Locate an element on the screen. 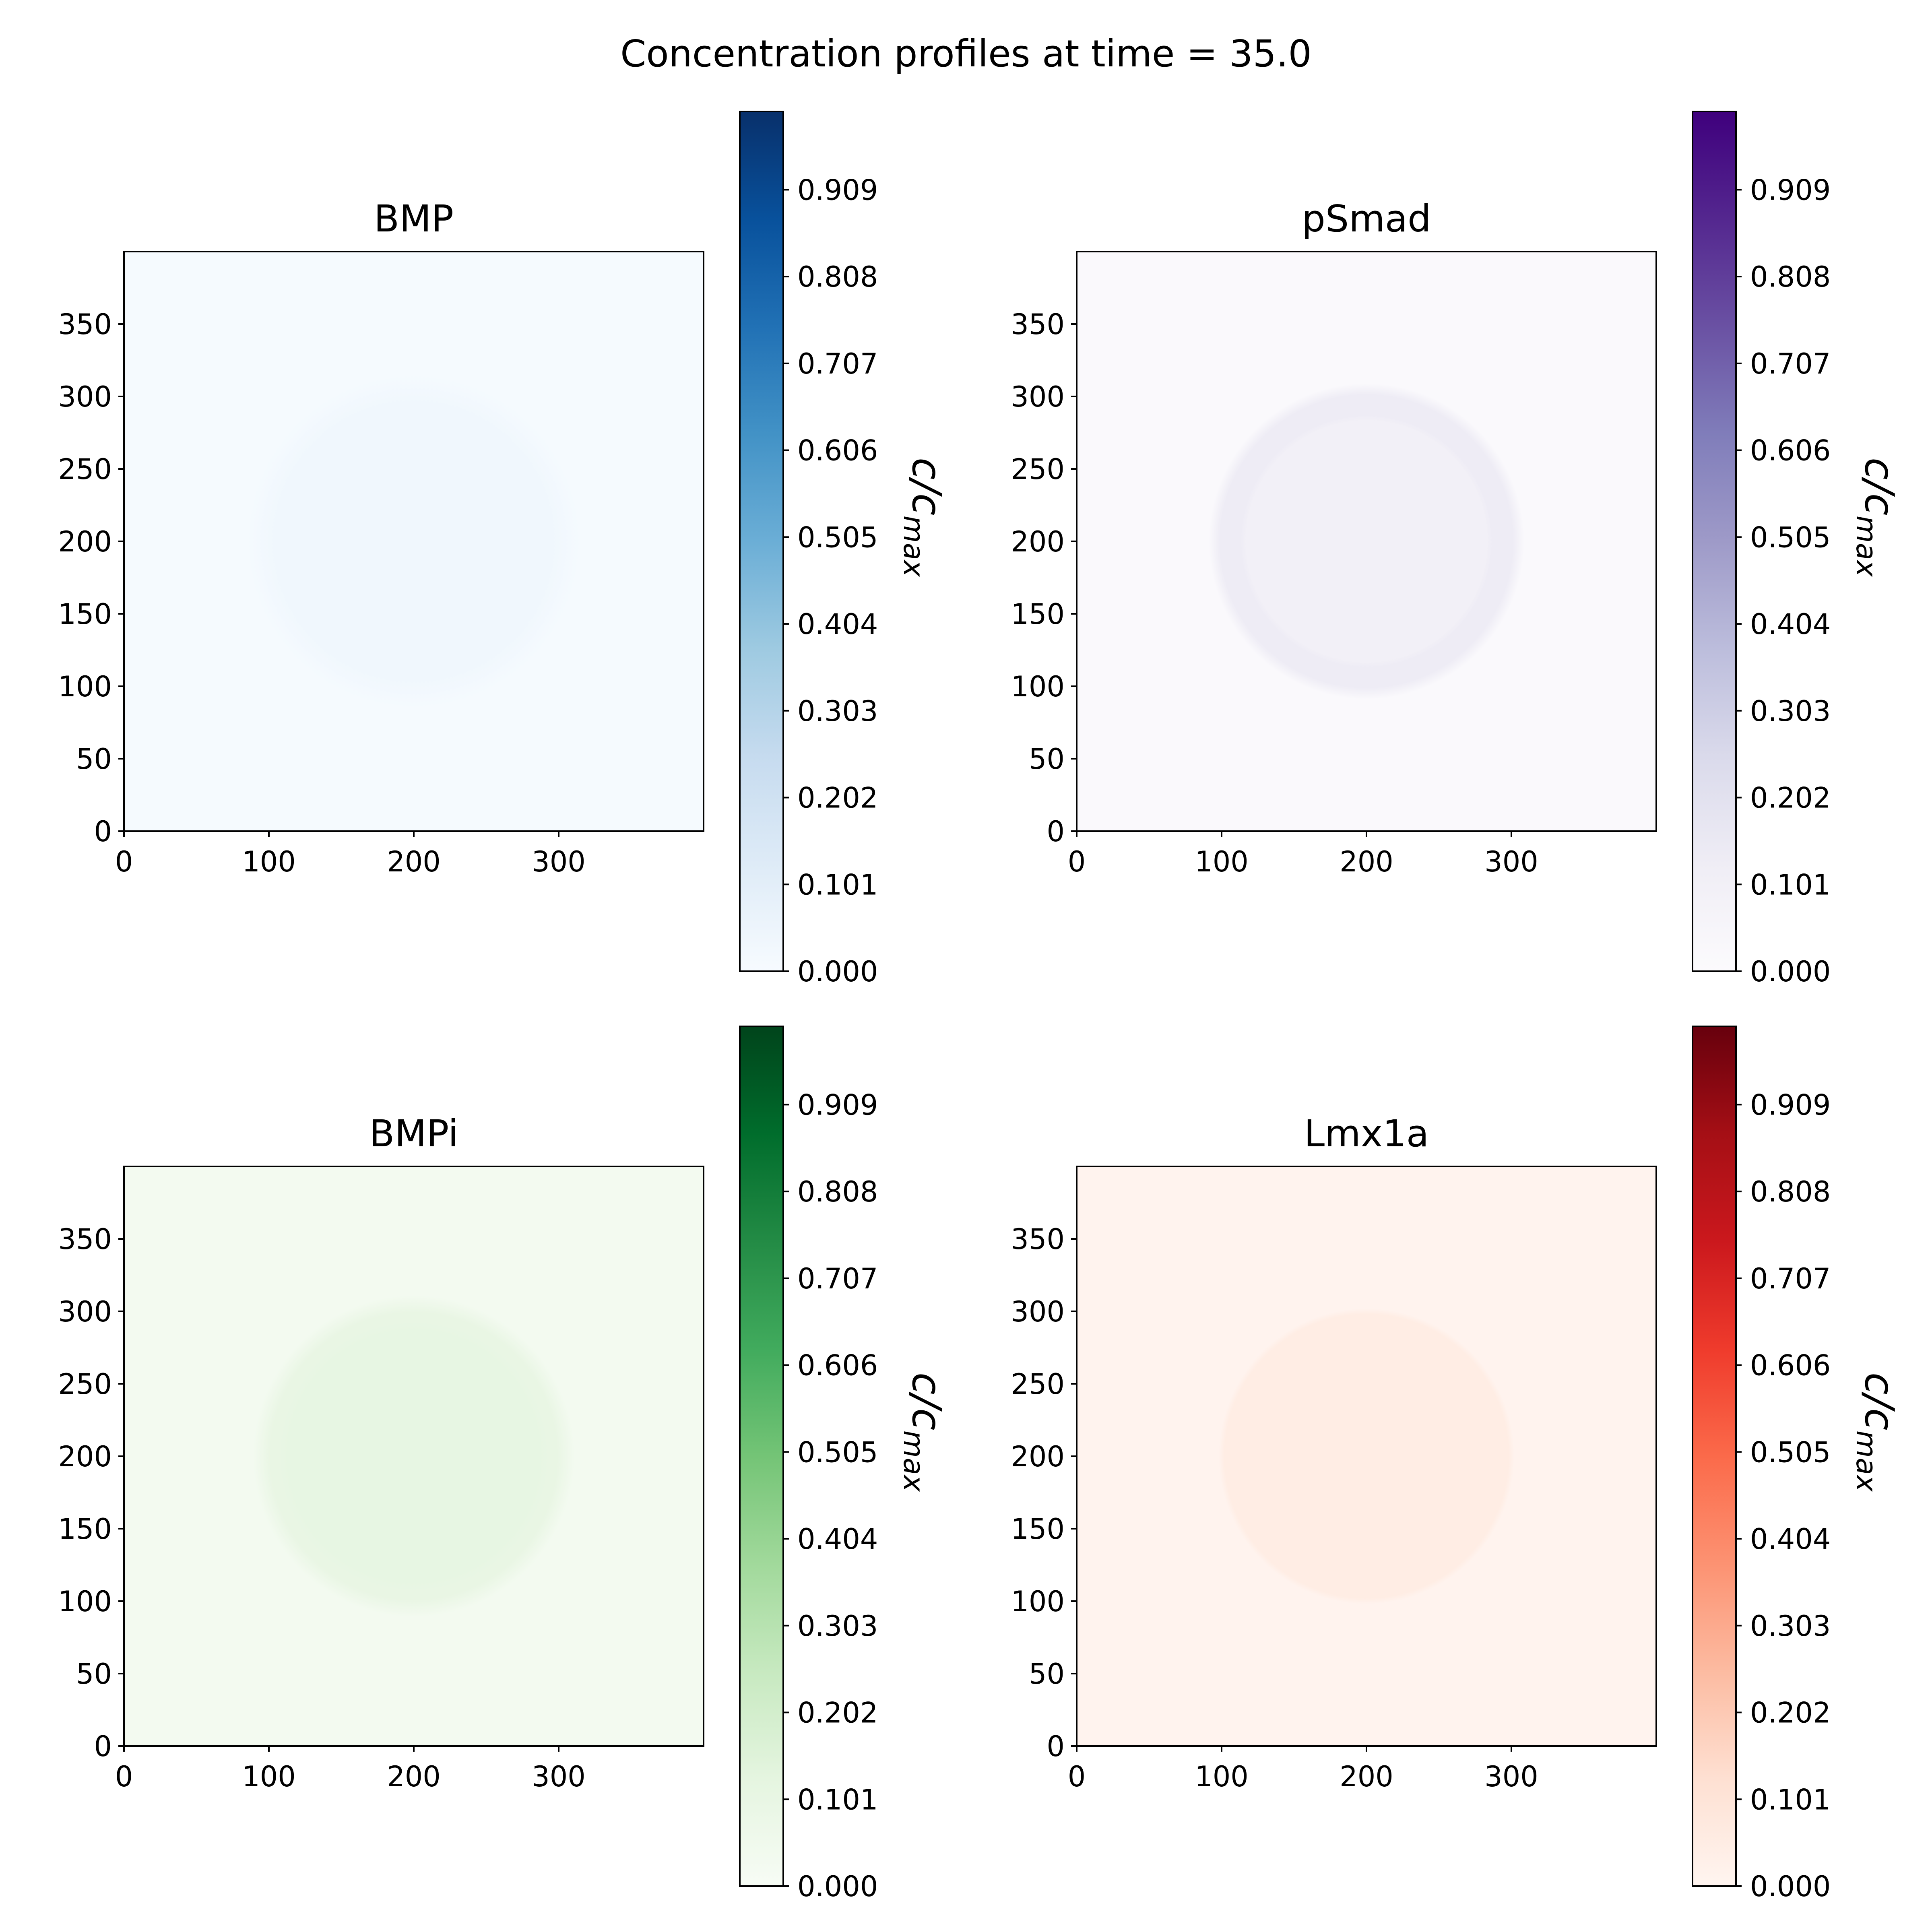  panel-title: pSmad is located at coordinates (1366, 218).